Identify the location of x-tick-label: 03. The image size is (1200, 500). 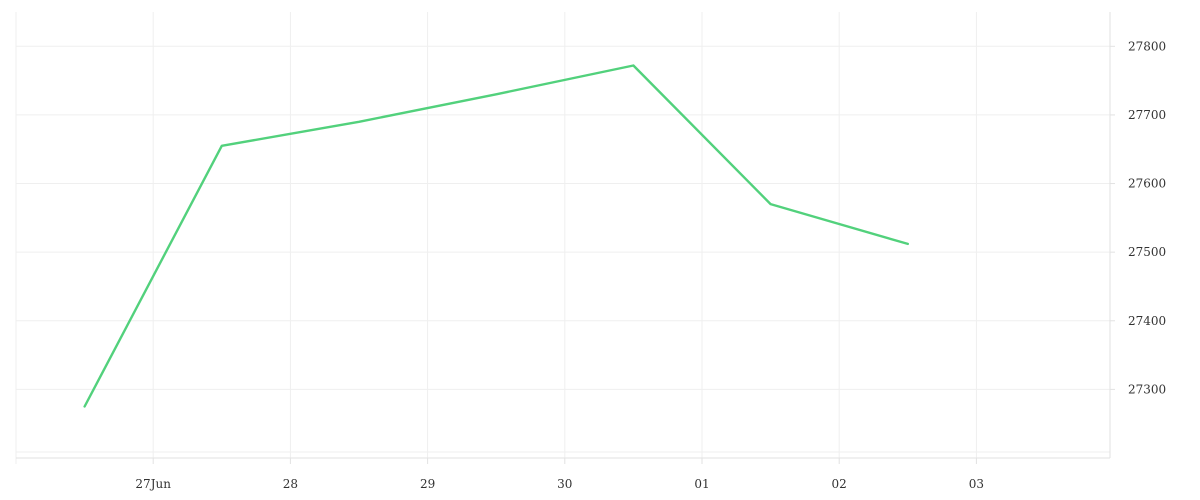
(976, 484).